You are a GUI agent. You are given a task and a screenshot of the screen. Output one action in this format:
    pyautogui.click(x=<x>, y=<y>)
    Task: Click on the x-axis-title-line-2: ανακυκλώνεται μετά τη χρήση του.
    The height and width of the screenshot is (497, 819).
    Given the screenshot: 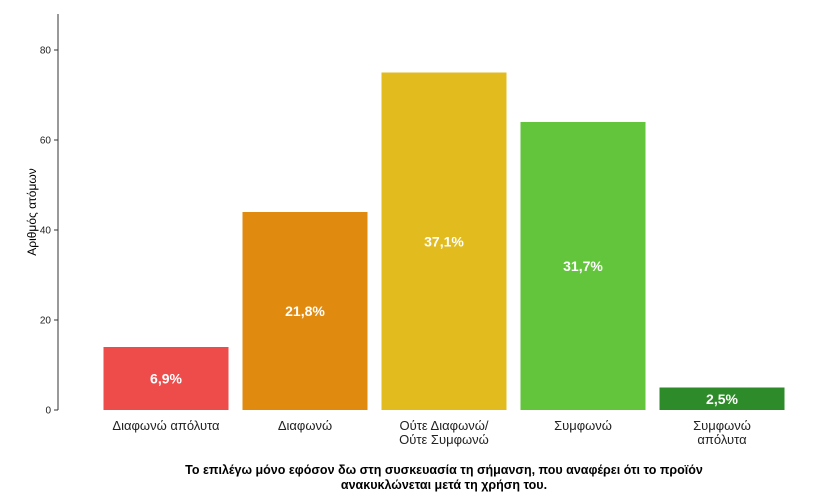 What is the action you would take?
    pyautogui.click(x=444, y=485)
    